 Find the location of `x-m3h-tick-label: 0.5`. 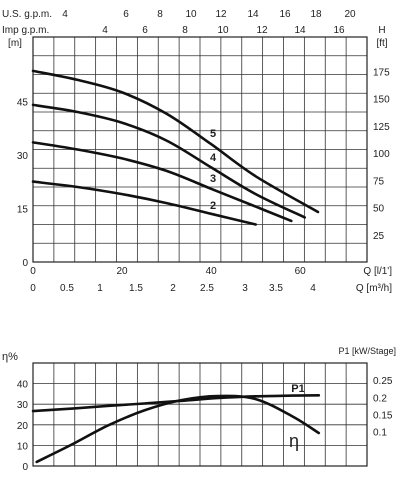

x-m3h-tick-label: 0.5 is located at coordinates (67, 288).